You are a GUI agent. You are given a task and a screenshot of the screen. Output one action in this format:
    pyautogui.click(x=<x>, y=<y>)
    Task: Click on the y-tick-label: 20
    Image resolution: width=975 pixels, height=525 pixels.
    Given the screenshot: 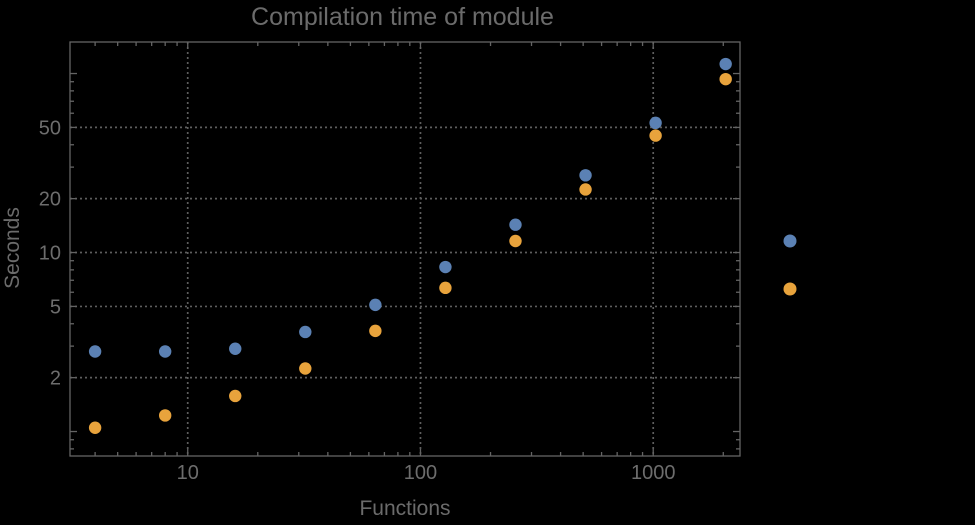 What is the action you would take?
    pyautogui.click(x=50, y=200)
    